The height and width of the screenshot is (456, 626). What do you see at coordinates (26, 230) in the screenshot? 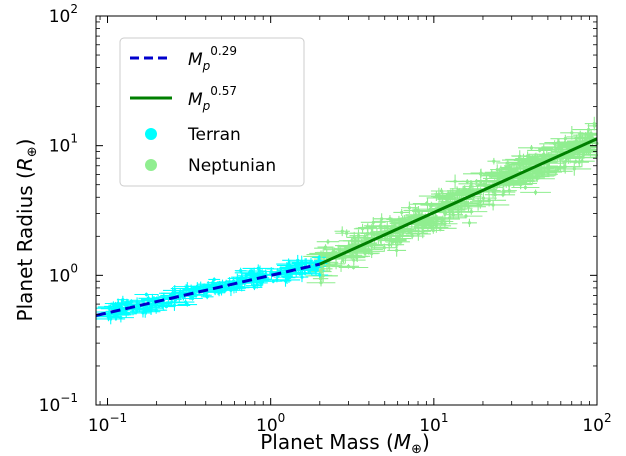
I see `y-axis-label: Planet Radius (R⊕)` at bounding box center [26, 230].